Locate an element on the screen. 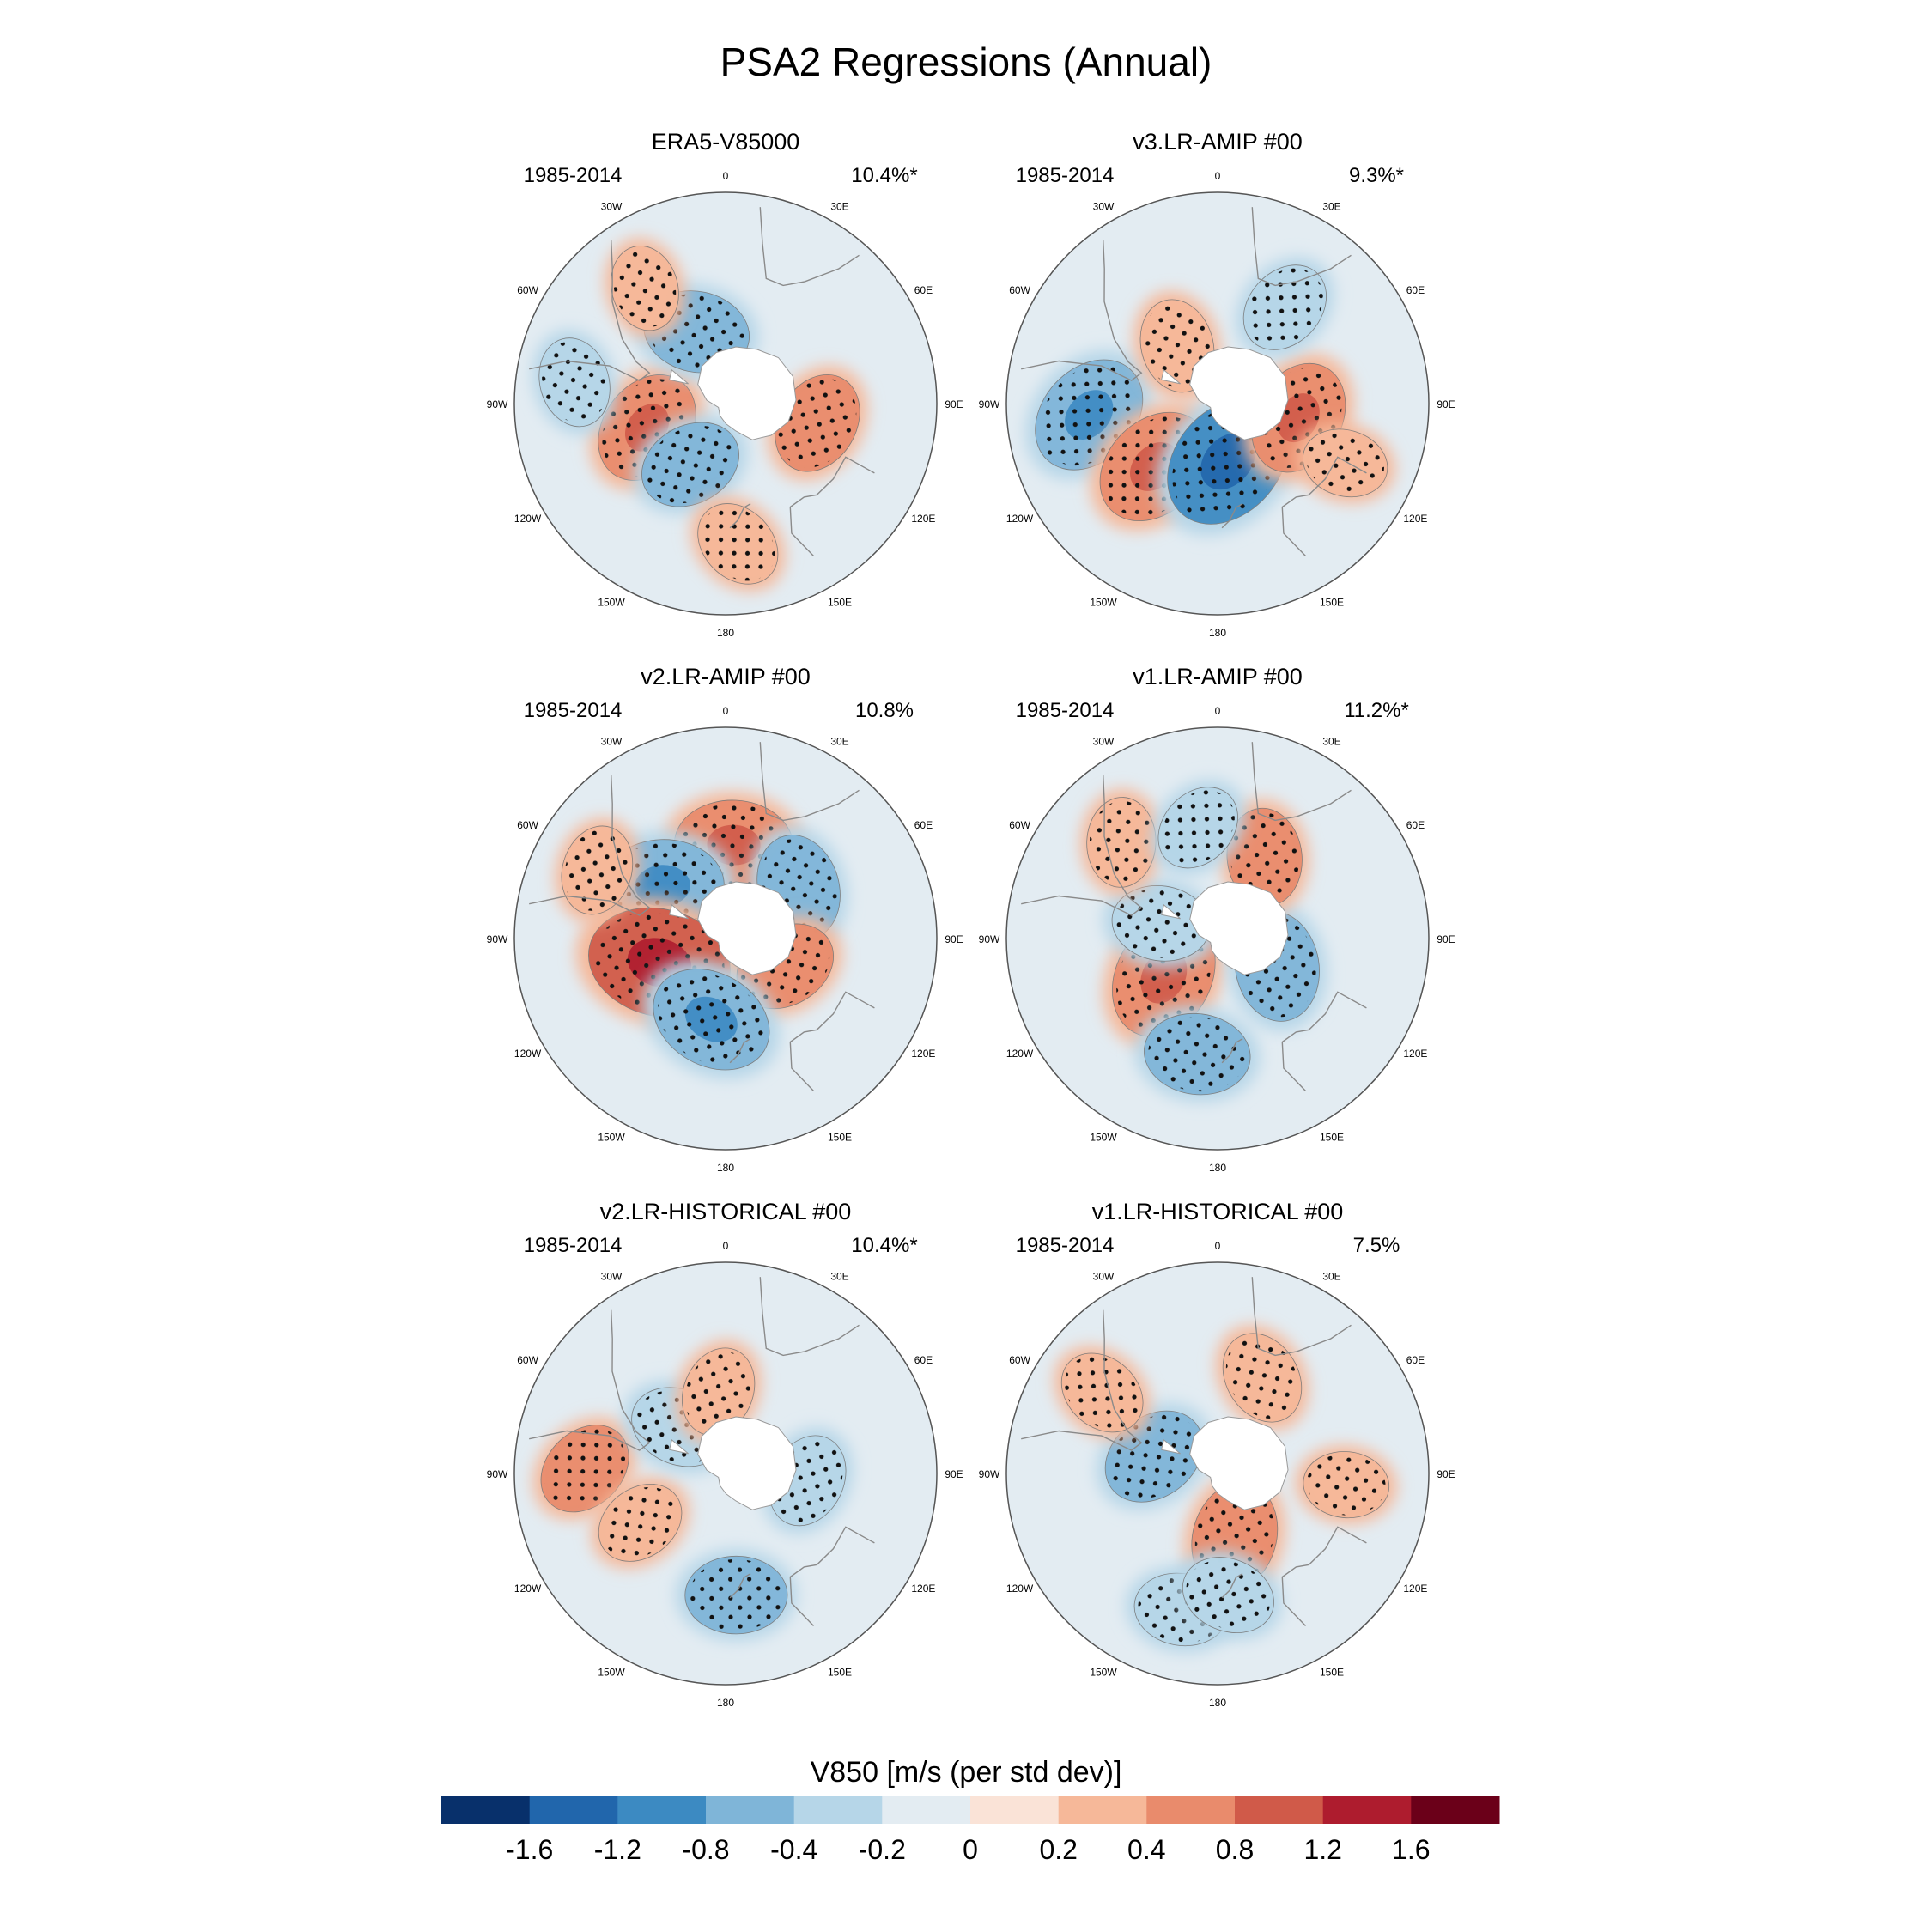  panel-title: v1.LR-HISTORICAL #00 is located at coordinates (1218, 1211).